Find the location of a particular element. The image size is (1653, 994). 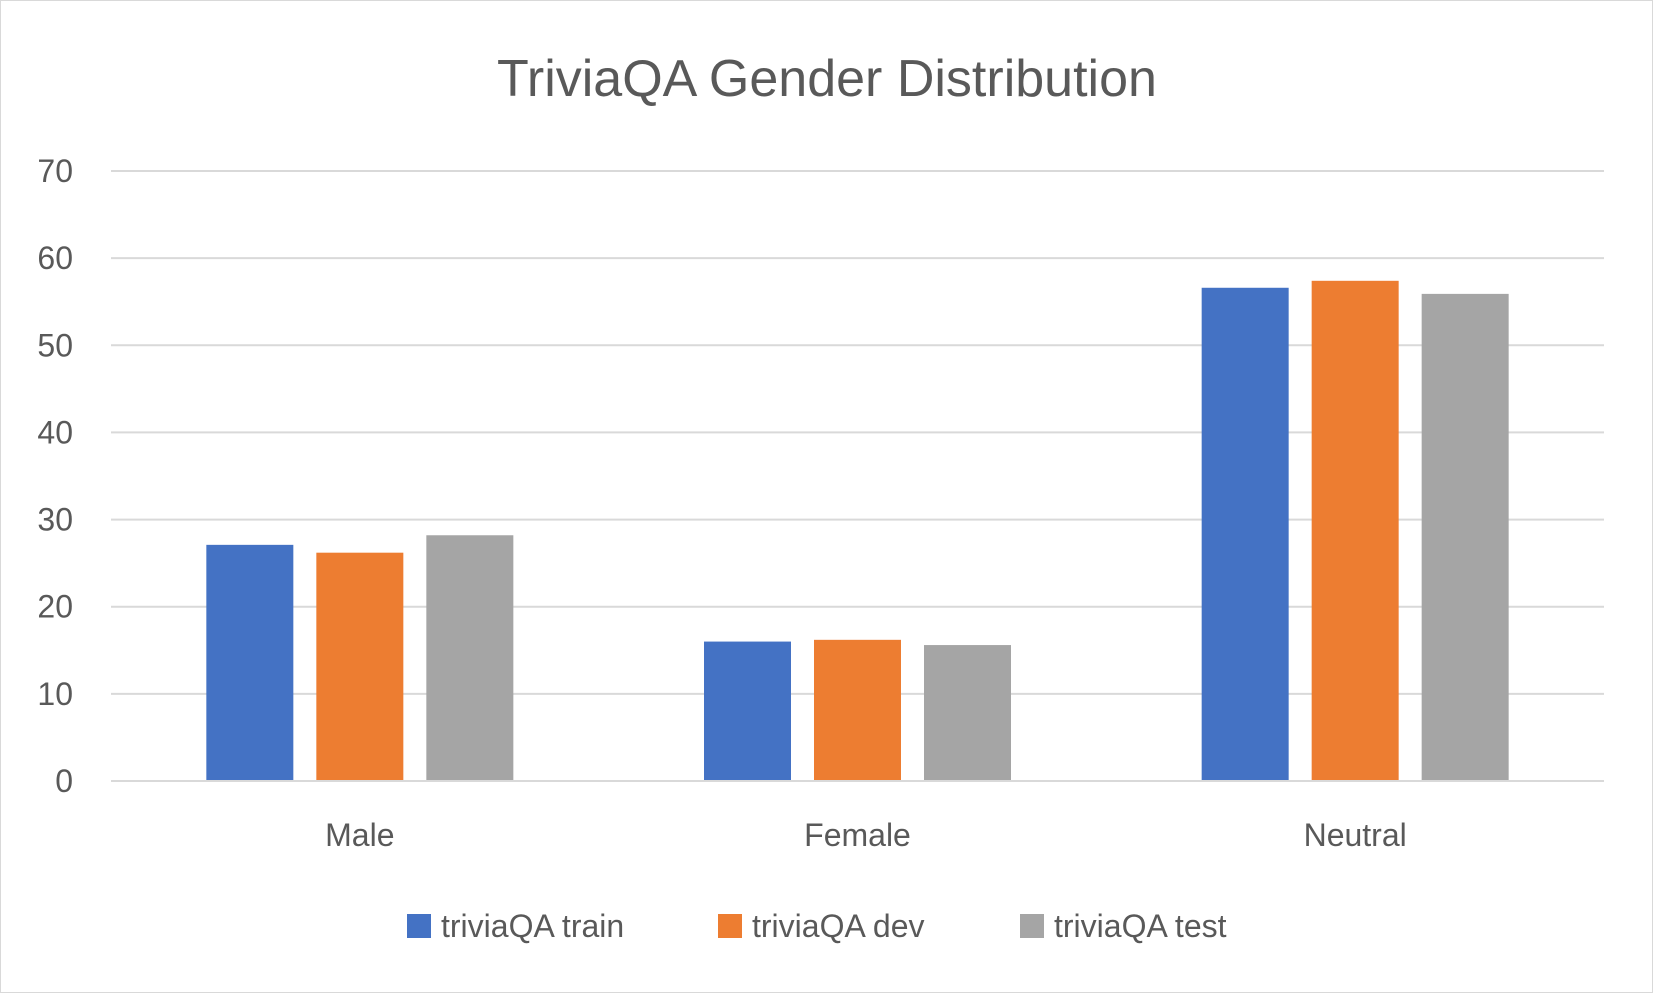

legend-label: triviaQA dev is located at coordinates (838, 926).